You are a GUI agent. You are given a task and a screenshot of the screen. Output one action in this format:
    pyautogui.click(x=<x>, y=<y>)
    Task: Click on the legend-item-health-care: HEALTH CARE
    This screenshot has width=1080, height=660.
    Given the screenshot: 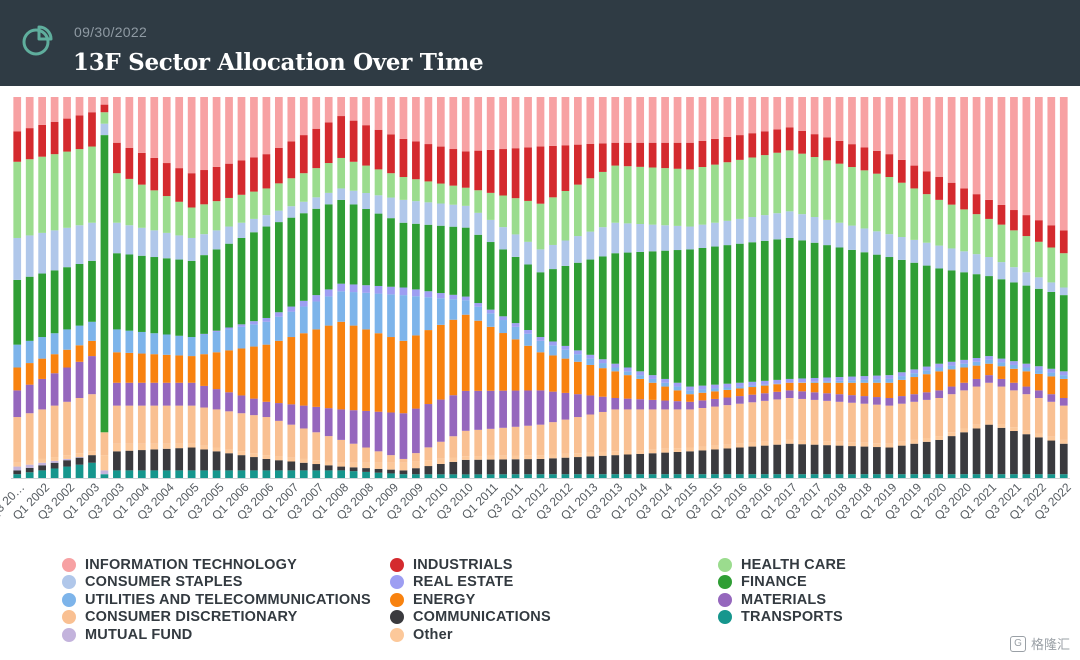 What is the action you would take?
    pyautogui.click(x=782, y=564)
    